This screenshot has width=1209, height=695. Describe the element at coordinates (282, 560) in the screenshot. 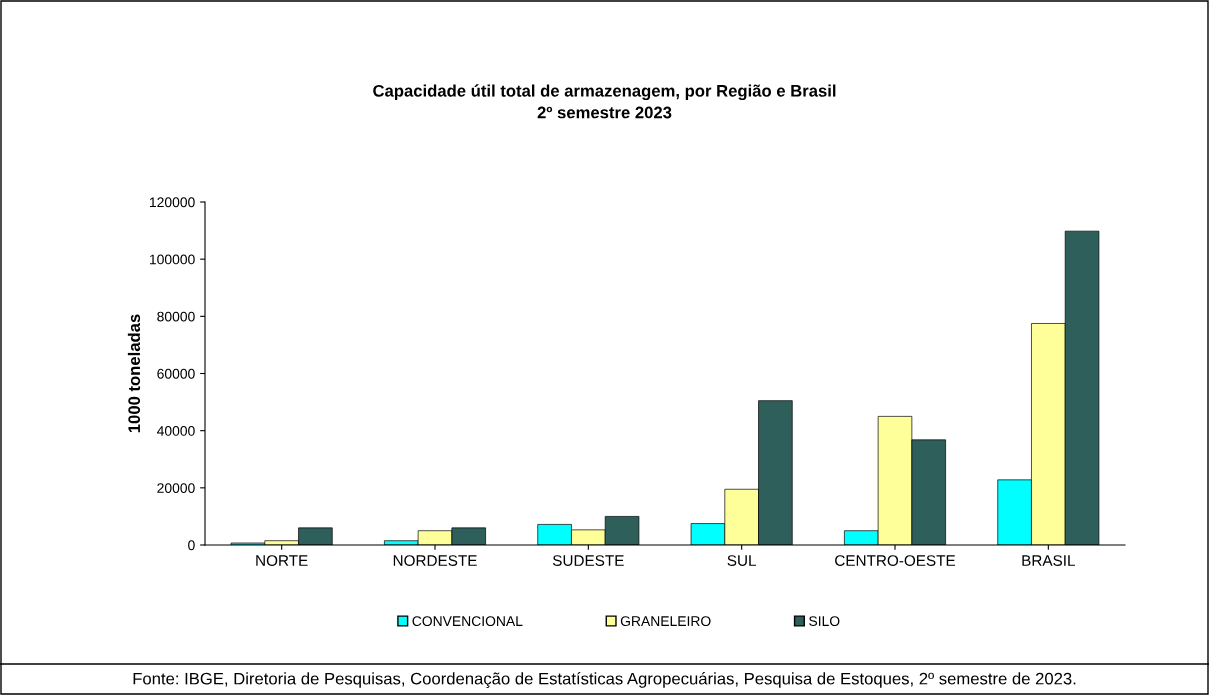

I see `x-tick-label: NORTE` at that location.